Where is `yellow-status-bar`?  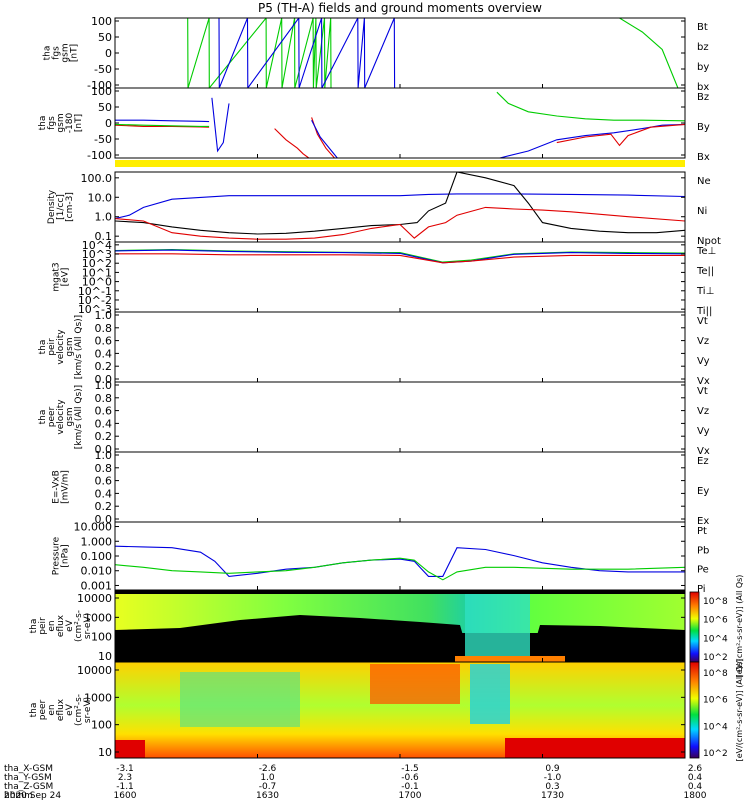 yellow-status-bar is located at coordinates (400, 163).